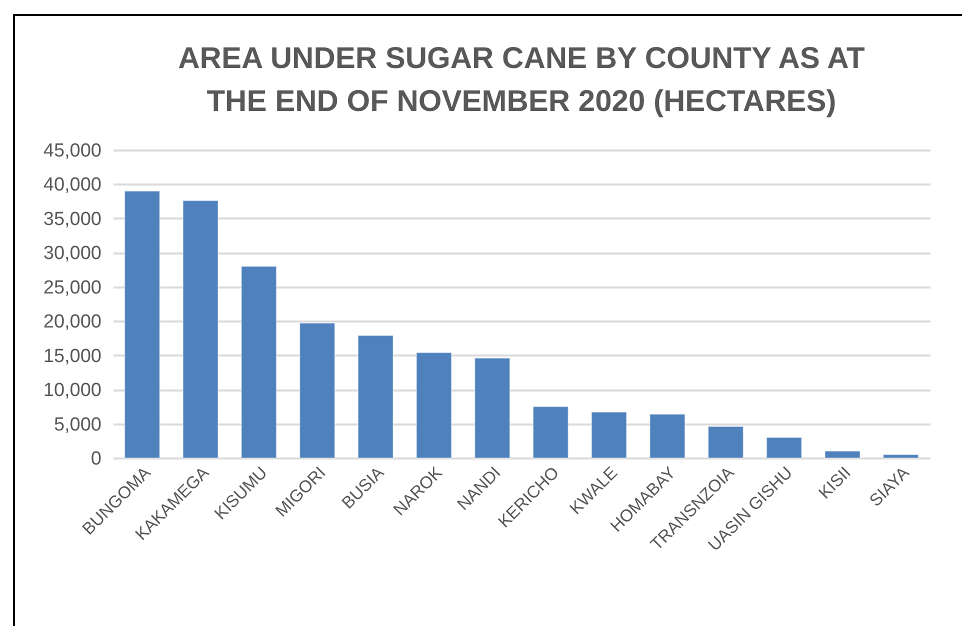 The image size is (962, 626). Describe the element at coordinates (72, 356) in the screenshot. I see `y-tick-label: 15,000` at that location.